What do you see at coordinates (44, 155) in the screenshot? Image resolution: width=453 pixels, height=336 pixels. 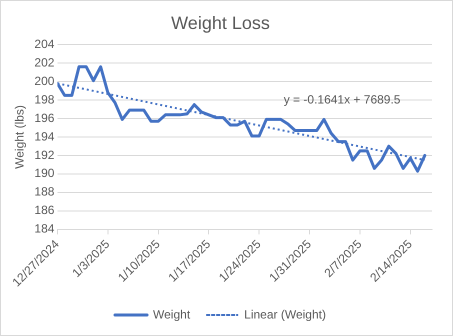 I see `y-tick-label: 192` at bounding box center [44, 155].